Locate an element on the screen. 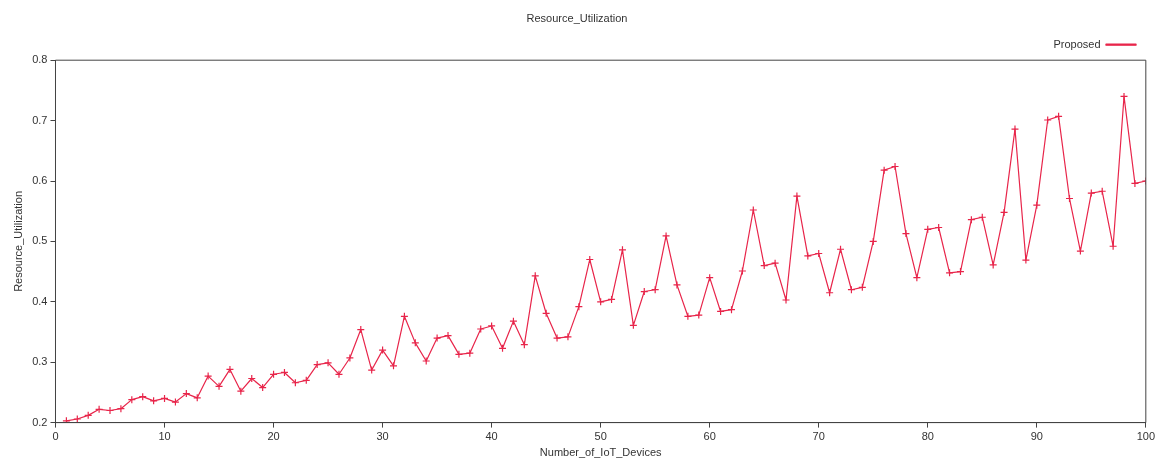  y-tick-label: 0.8 is located at coordinates (40, 59).